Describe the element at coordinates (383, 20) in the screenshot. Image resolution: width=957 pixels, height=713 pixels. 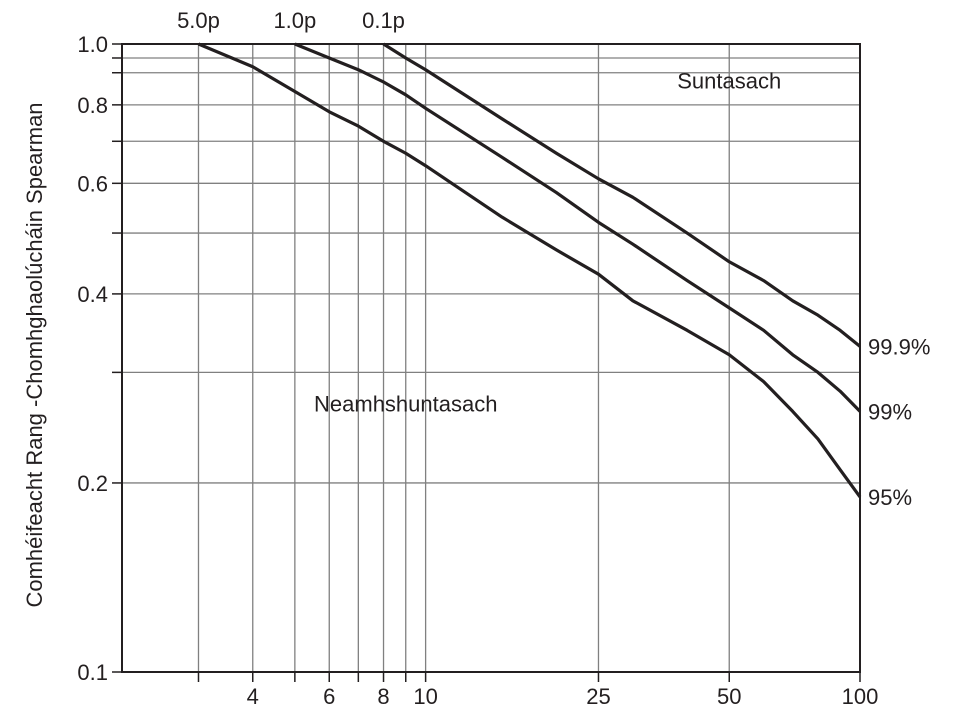
I see `top-significance-label: 0.1p` at that location.